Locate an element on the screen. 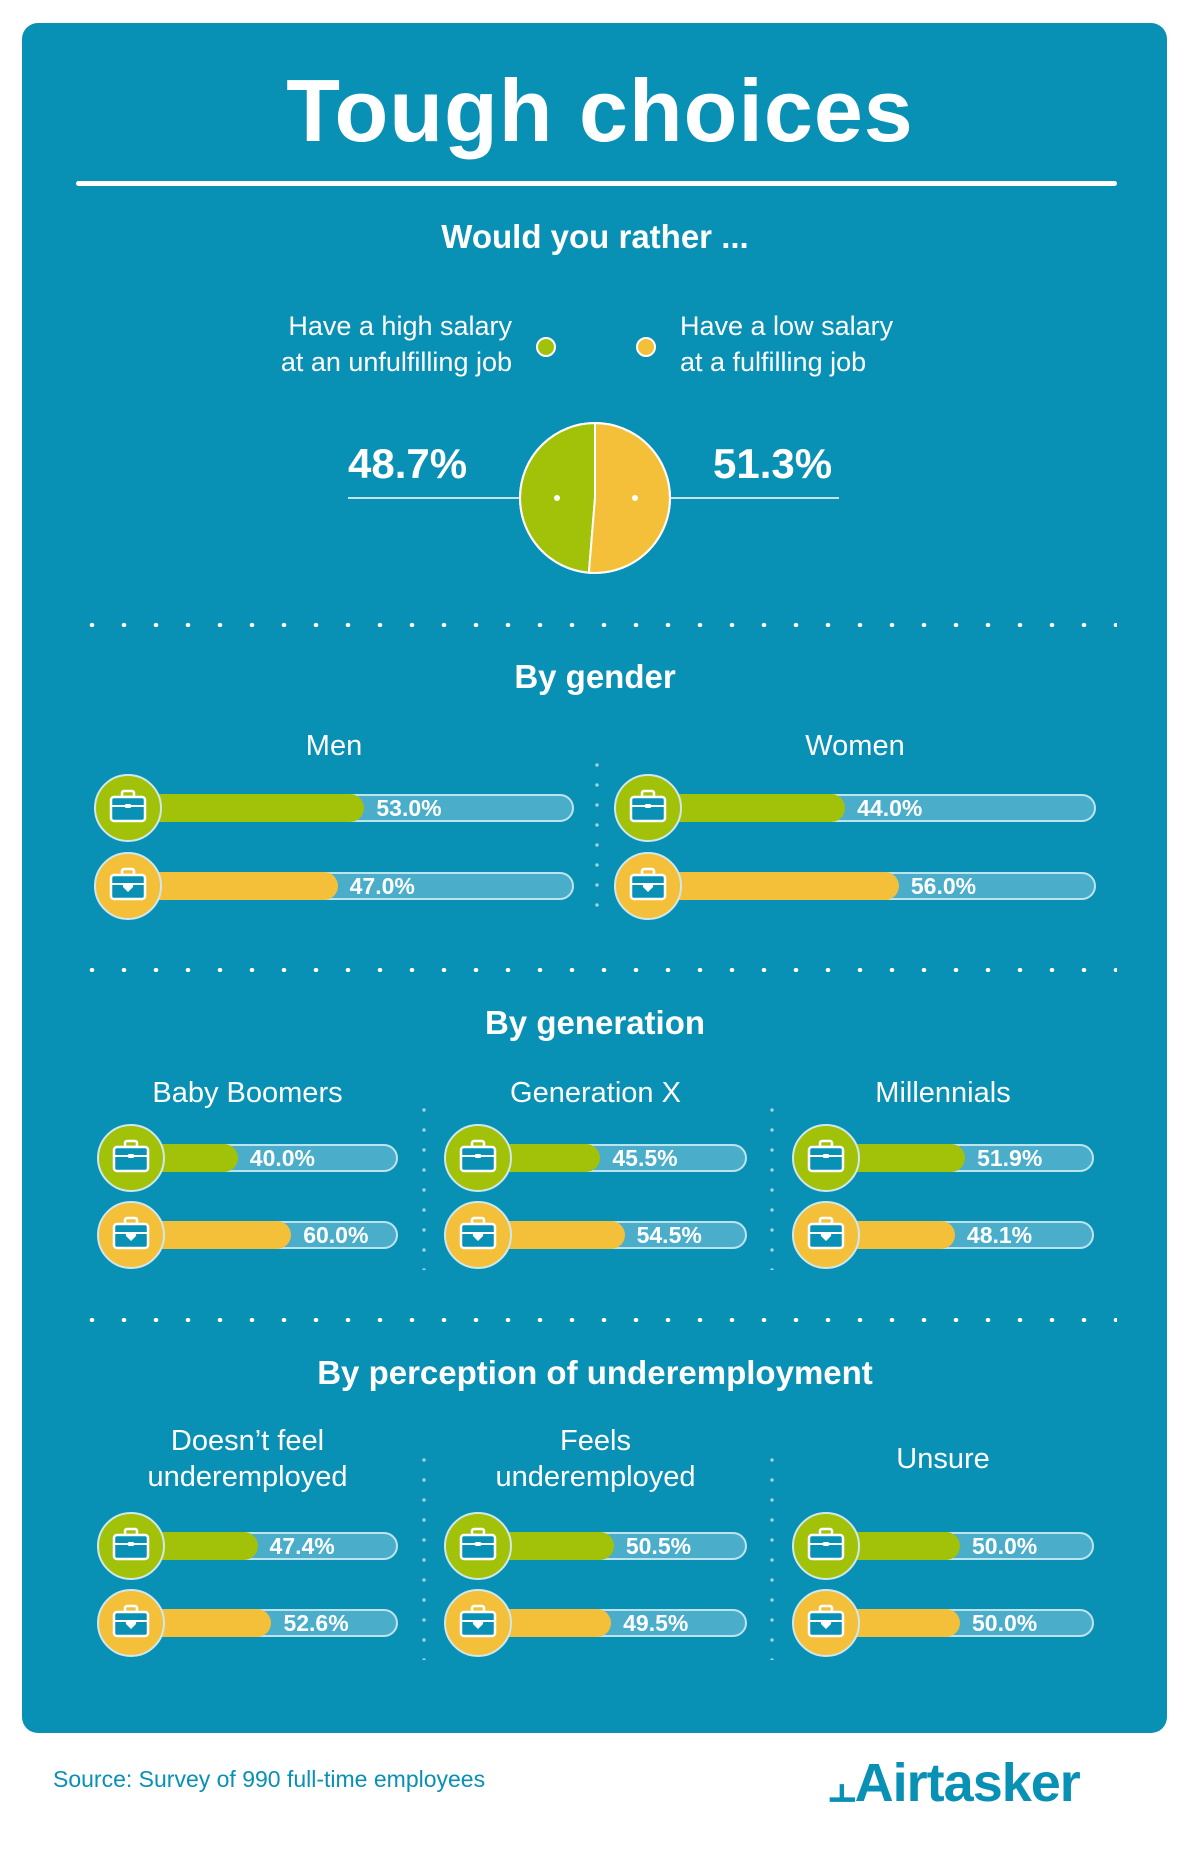  group-label: Millennials is located at coordinates (942, 1093).